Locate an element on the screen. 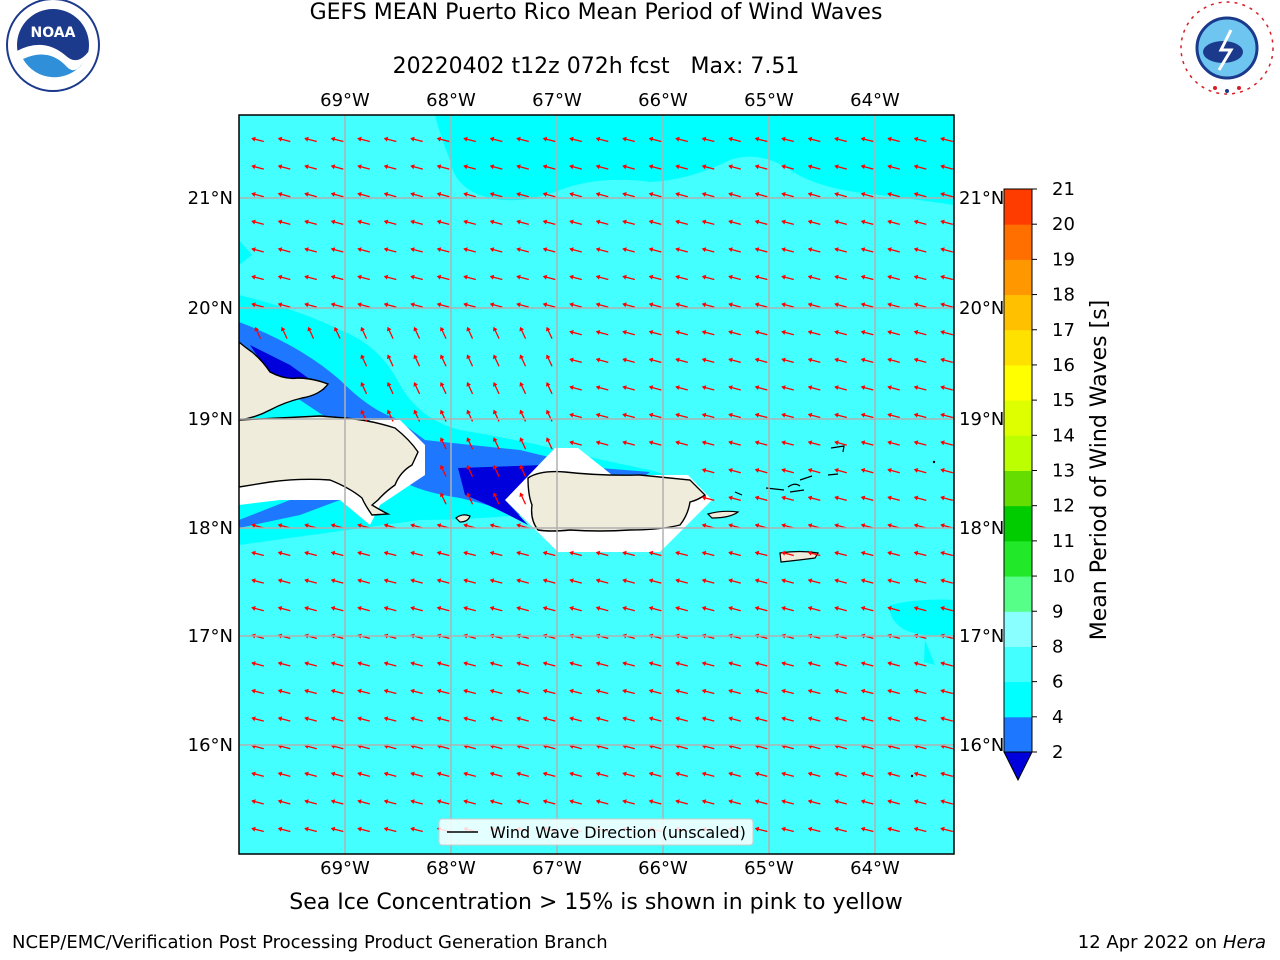 This screenshot has height=960, width=1280. lat-label: 19°N is located at coordinates (210, 419).